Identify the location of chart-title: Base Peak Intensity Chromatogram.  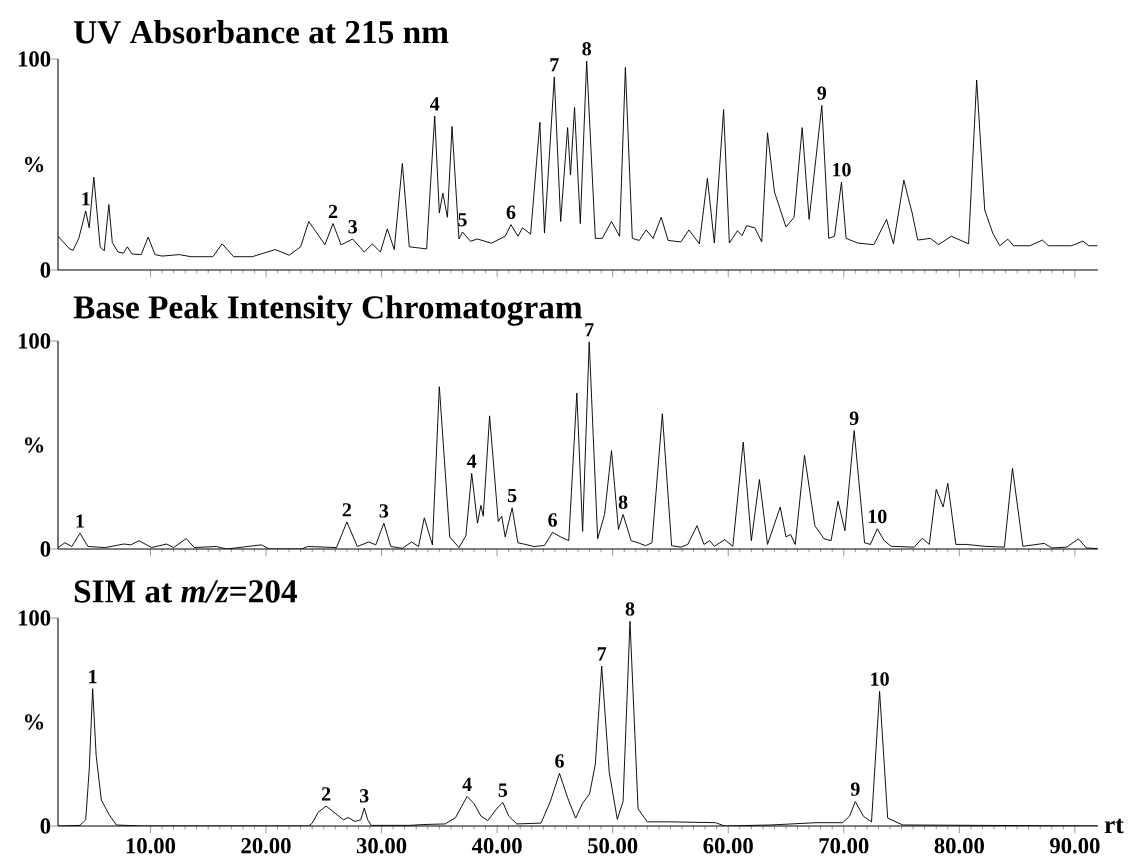
(328, 310).